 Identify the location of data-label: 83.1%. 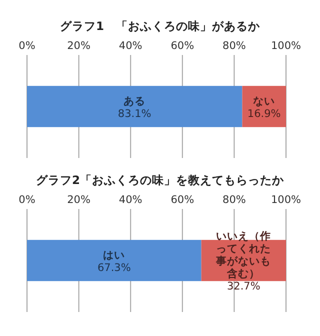
(135, 114).